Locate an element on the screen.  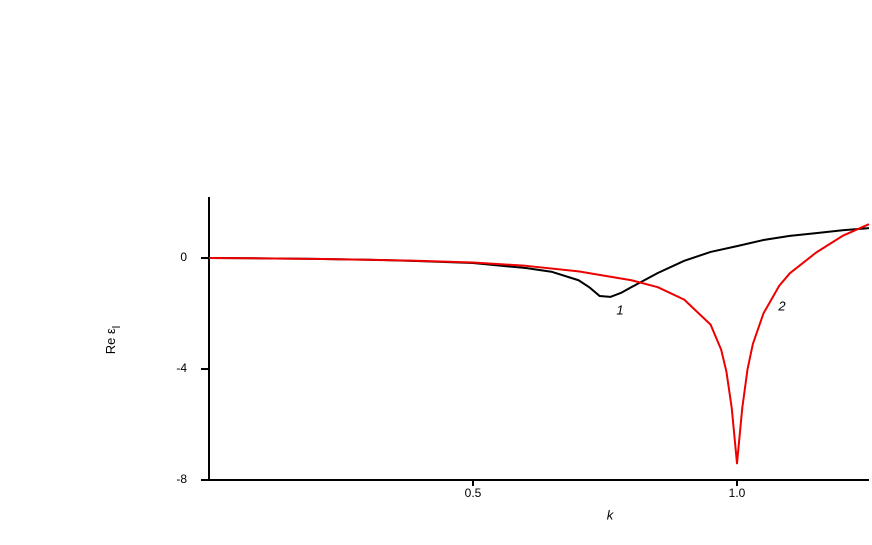
y-axis-label-main: Re ε is located at coordinates (110, 341).